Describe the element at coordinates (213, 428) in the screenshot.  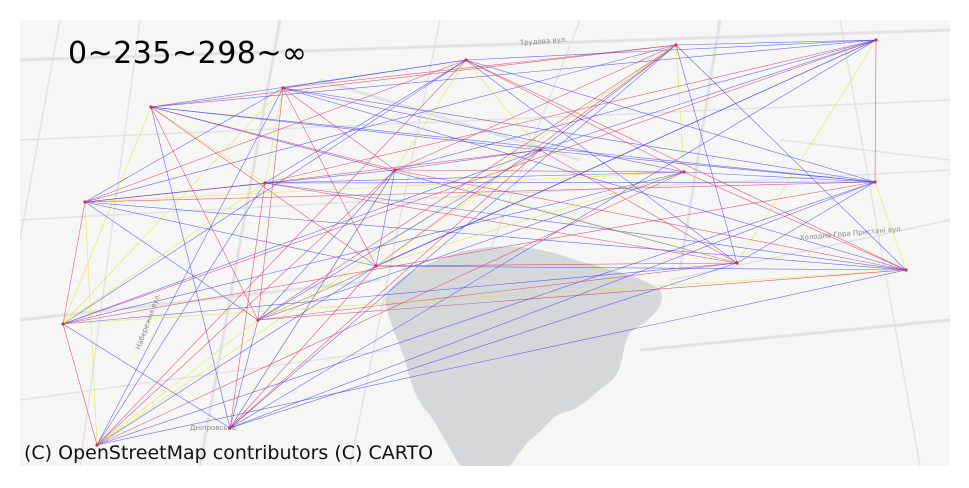
I see `street-label: Дніпровська` at that location.